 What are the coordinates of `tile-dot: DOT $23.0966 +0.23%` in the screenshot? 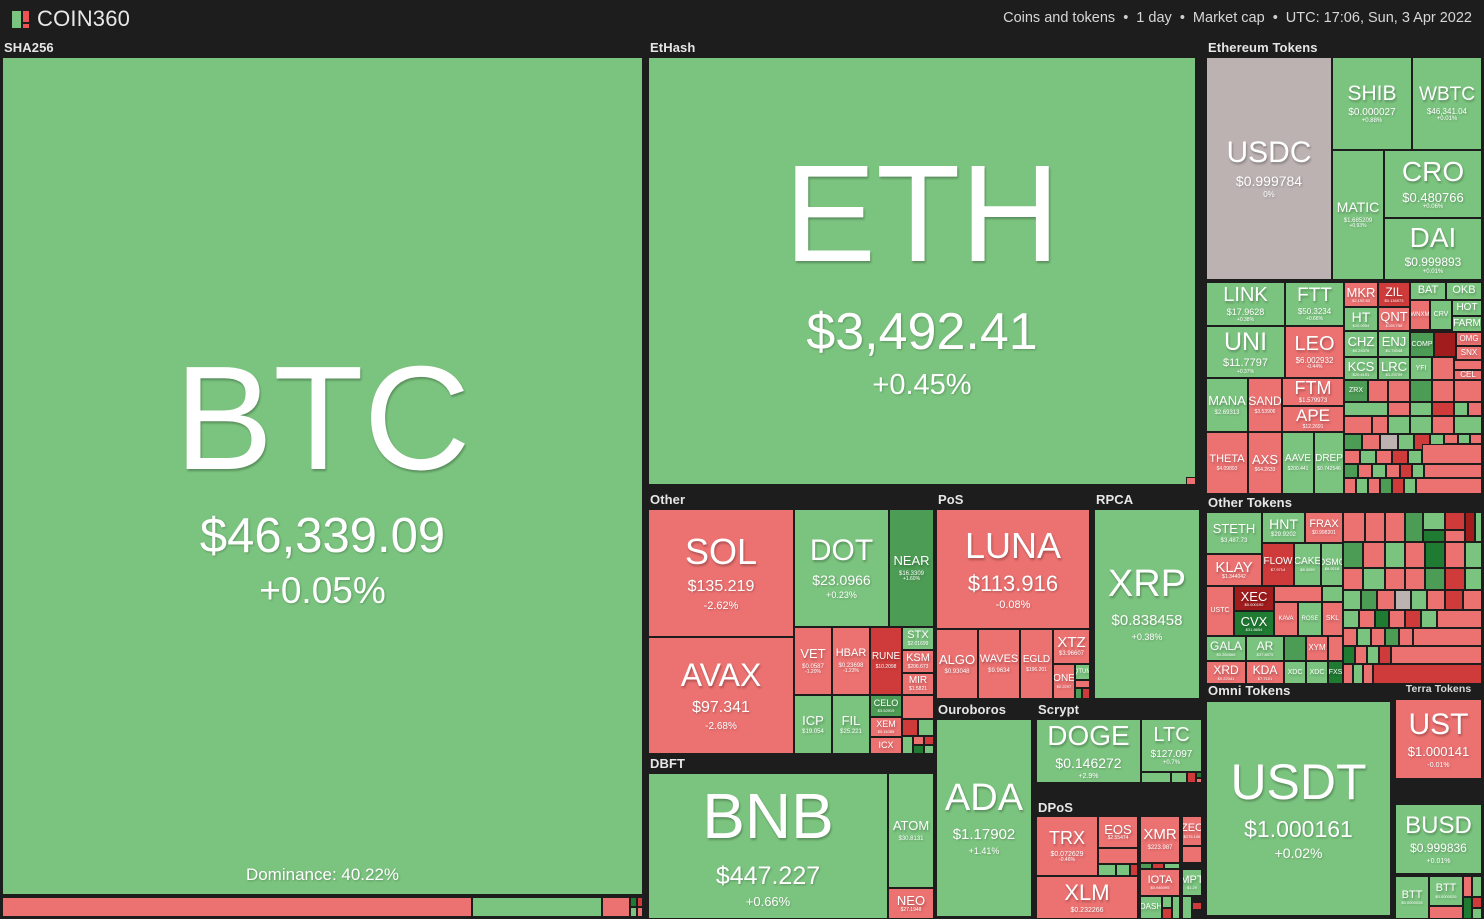 It's located at (841, 568).